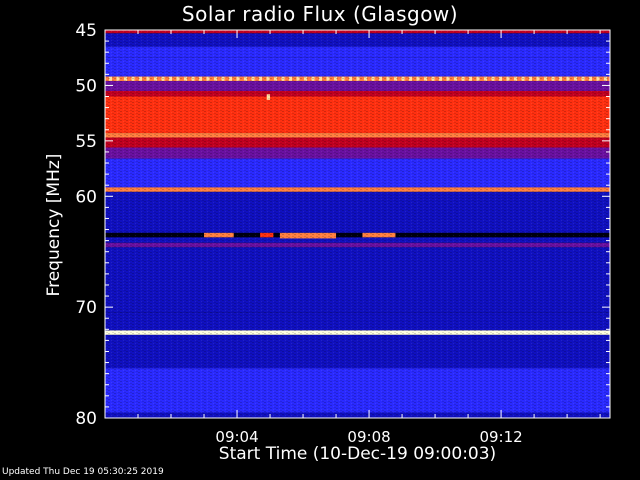 The height and width of the screenshot is (480, 640). Describe the element at coordinates (320, 14) in the screenshot. I see `chart-title: Solar radio Flux (Glasgow)` at that location.